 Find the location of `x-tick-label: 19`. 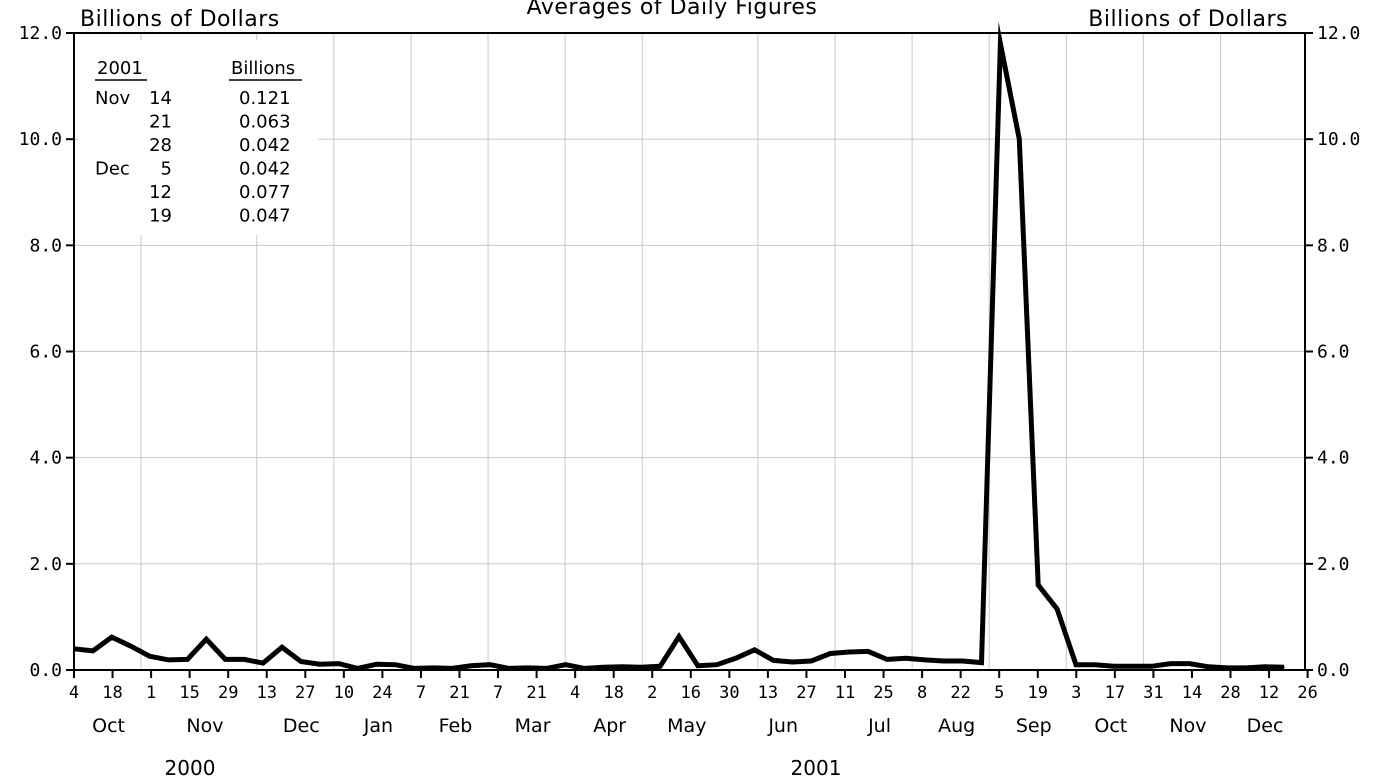

x-tick-label: 19 is located at coordinates (1038, 693).